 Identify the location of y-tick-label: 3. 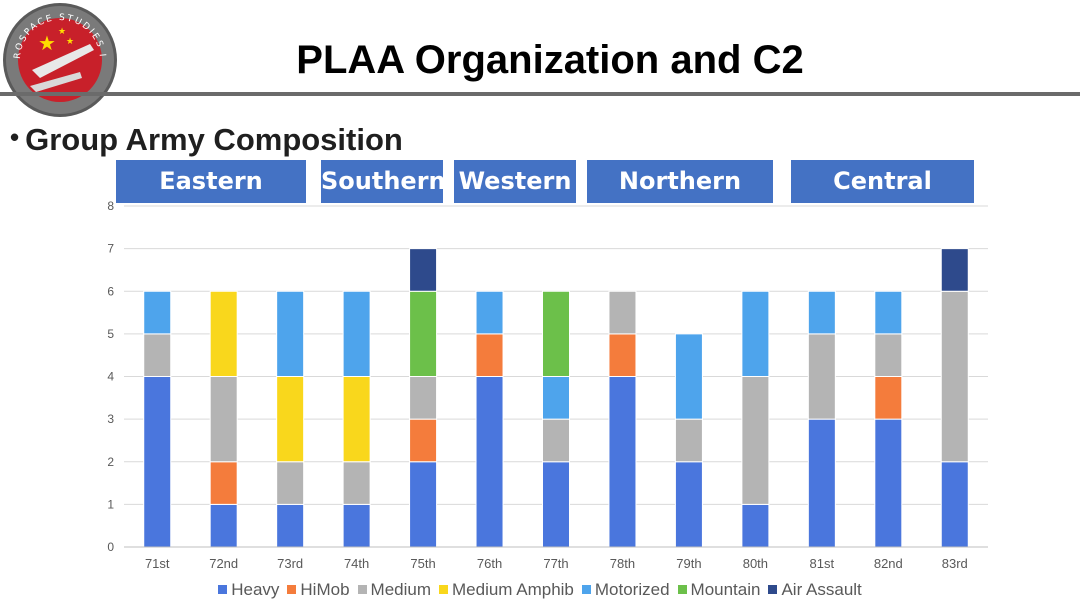
(110, 419).